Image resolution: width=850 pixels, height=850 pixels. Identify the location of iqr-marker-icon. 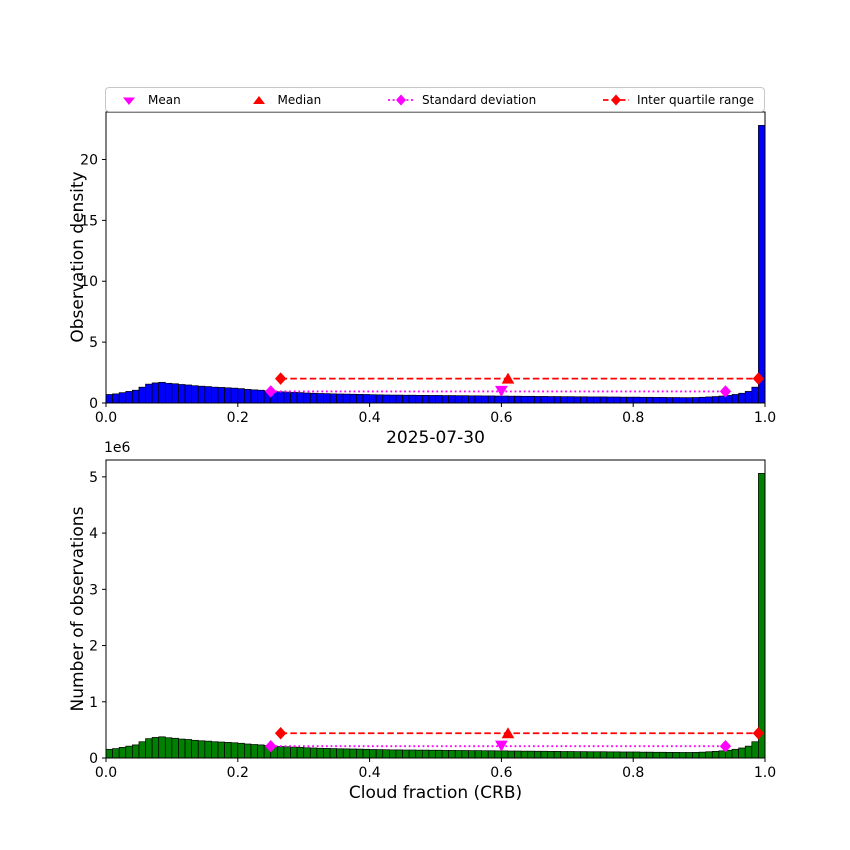
(616, 99).